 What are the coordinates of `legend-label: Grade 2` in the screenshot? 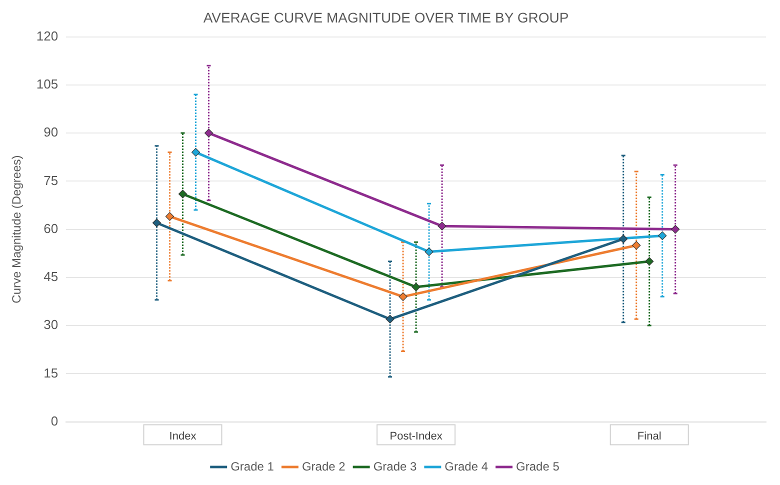 It's located at (324, 466).